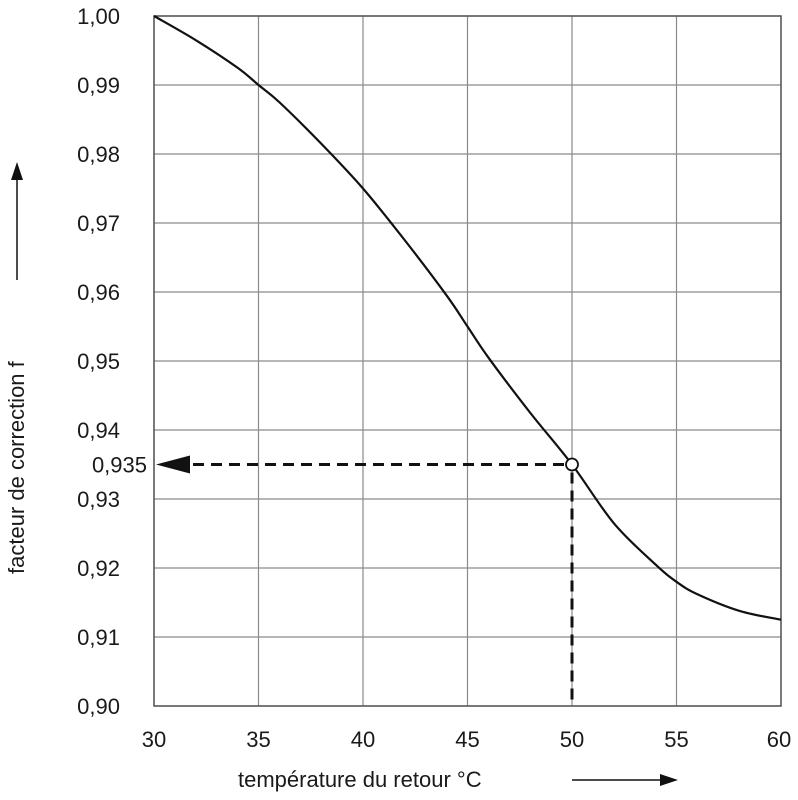 The width and height of the screenshot is (798, 800). What do you see at coordinates (676, 739) in the screenshot?
I see `x-tick-label: 55` at bounding box center [676, 739].